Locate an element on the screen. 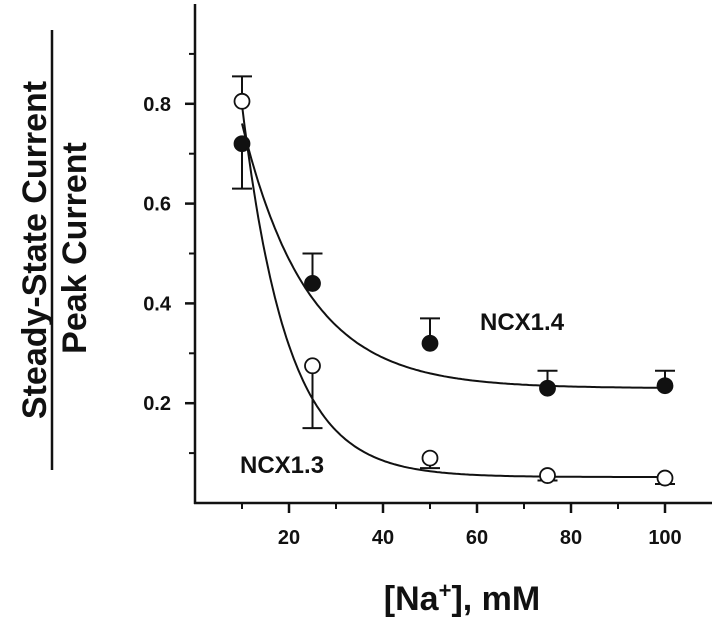 The width and height of the screenshot is (720, 624). y-tick-label: 0.6 is located at coordinates (157, 205).